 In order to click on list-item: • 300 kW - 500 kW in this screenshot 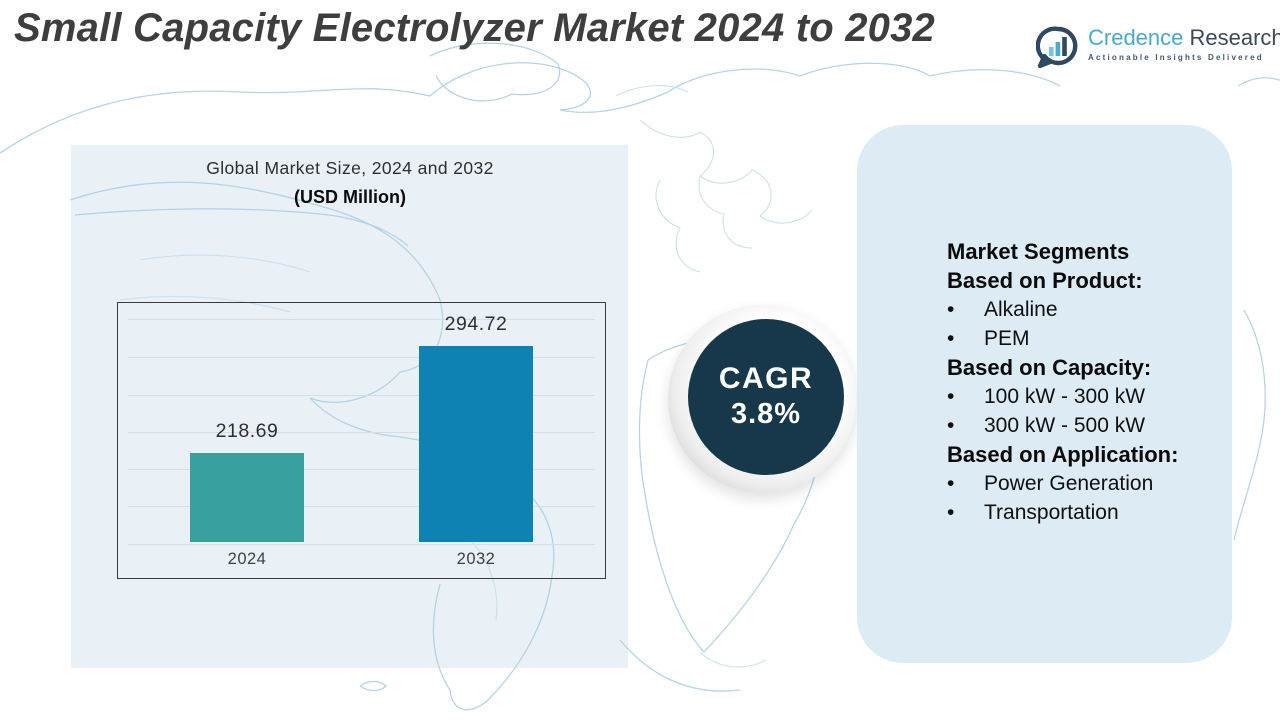, I will do `click(1084, 425)`.